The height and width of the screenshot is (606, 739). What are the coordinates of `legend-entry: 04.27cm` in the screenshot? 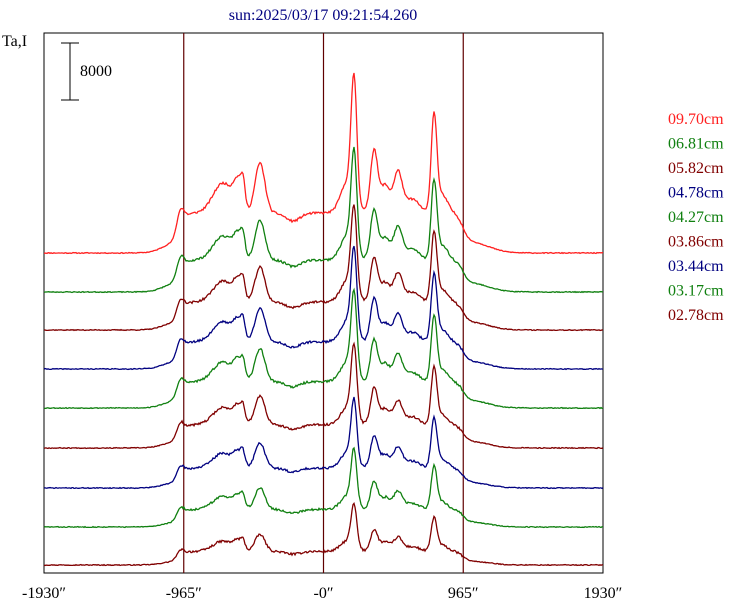 It's located at (696, 217).